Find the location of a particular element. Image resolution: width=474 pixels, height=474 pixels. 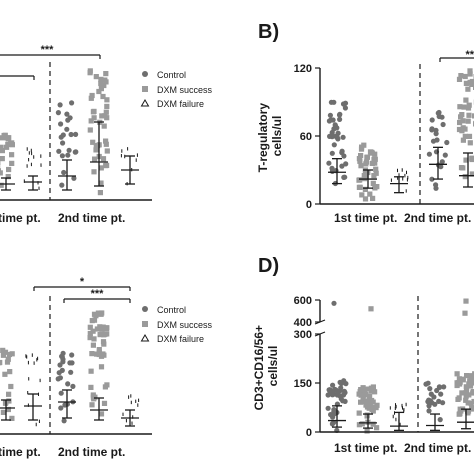

panel-b-ytick-label-0: 0 is located at coordinates (309, 205).